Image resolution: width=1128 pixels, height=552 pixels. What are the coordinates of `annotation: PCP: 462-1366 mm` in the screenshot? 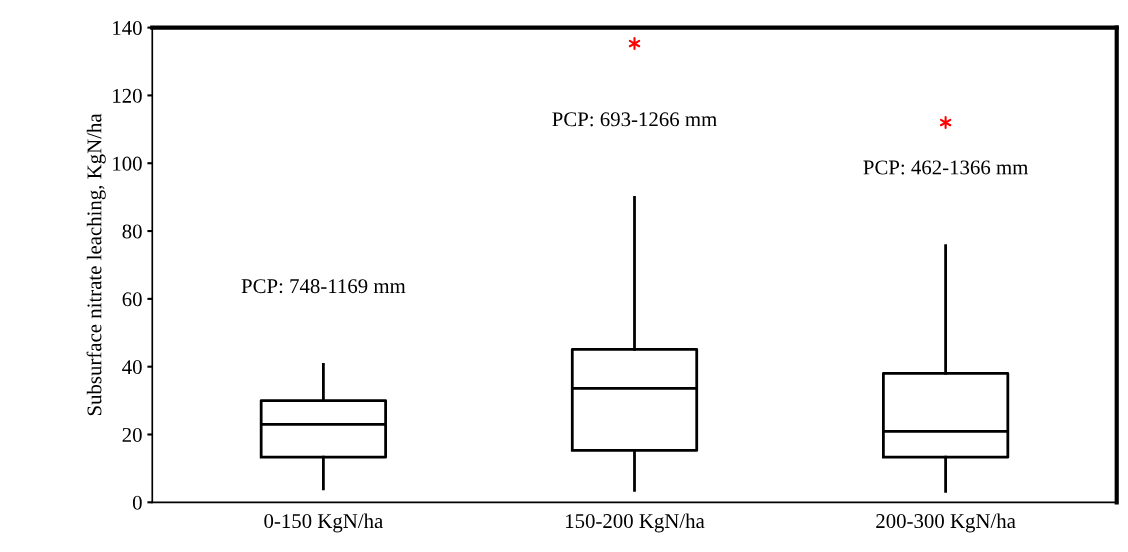 It's located at (946, 167).